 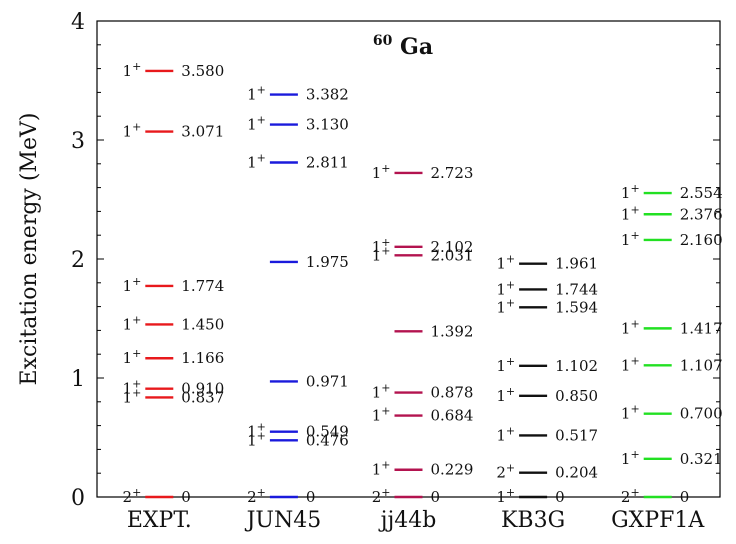 I want to click on energy-value-label: 0.910, so click(x=202, y=389).